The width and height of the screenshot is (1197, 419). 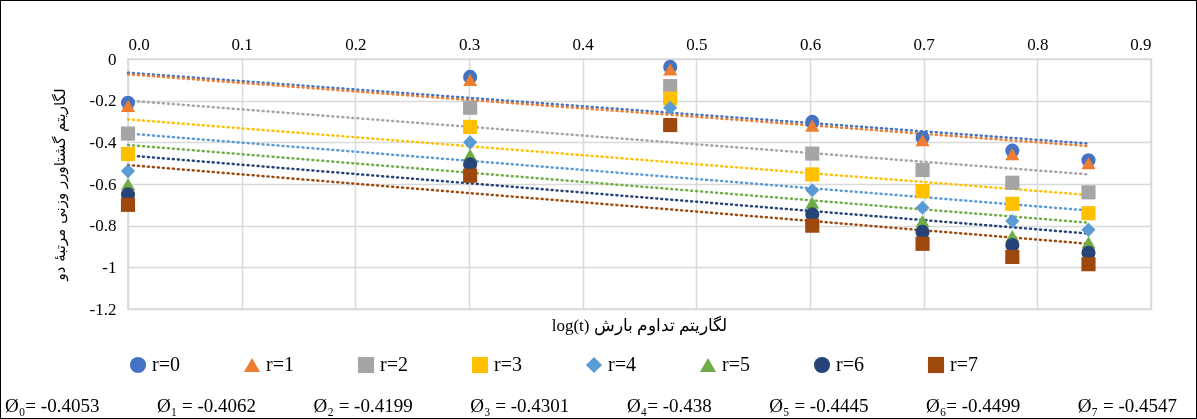 I want to click on y-tick-label: -1, so click(x=109, y=267).